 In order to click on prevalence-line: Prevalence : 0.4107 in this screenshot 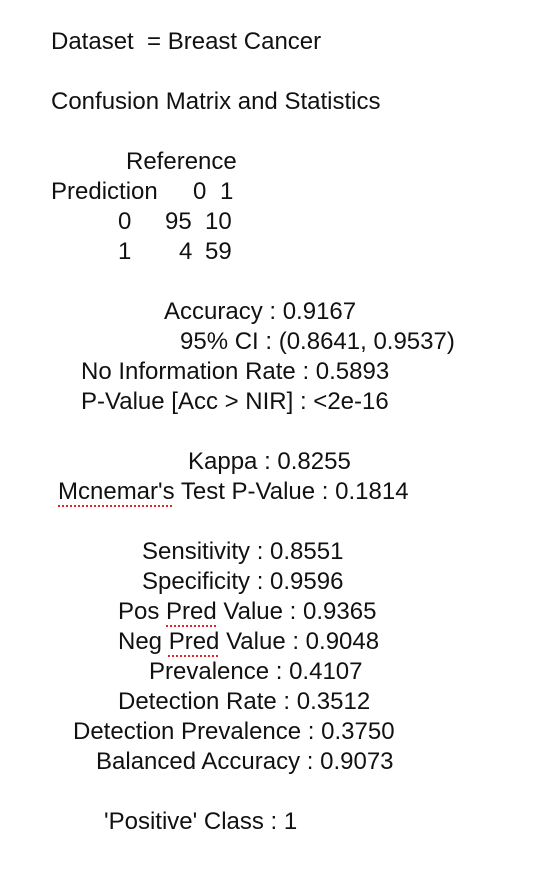, I will do `click(256, 671)`.